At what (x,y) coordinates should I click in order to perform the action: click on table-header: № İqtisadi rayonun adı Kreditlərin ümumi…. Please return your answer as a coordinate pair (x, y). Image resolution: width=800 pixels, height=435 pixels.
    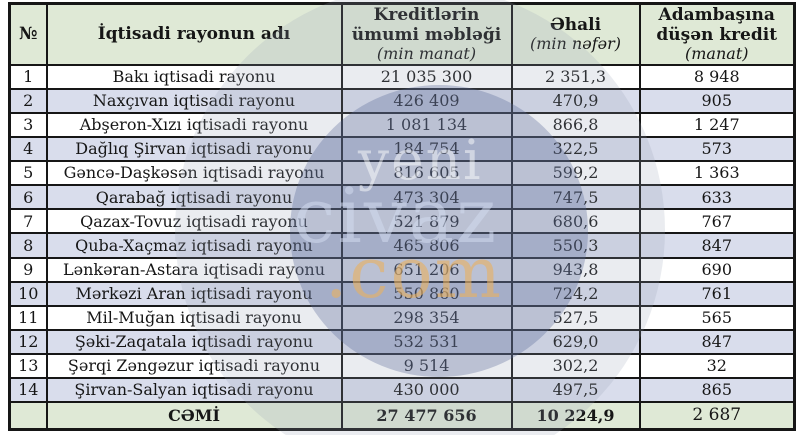
    Looking at the image, I should click on (402, 34).